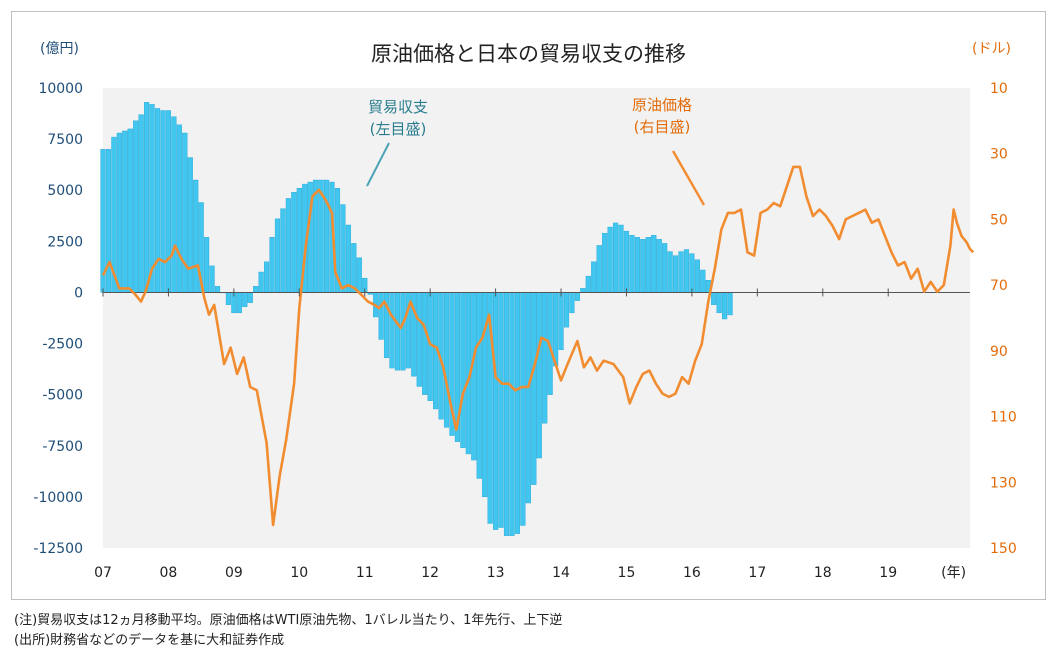 This screenshot has height=656, width=1057. Describe the element at coordinates (65, 140) in the screenshot. I see `left-axis-tick-label: 7500` at that location.